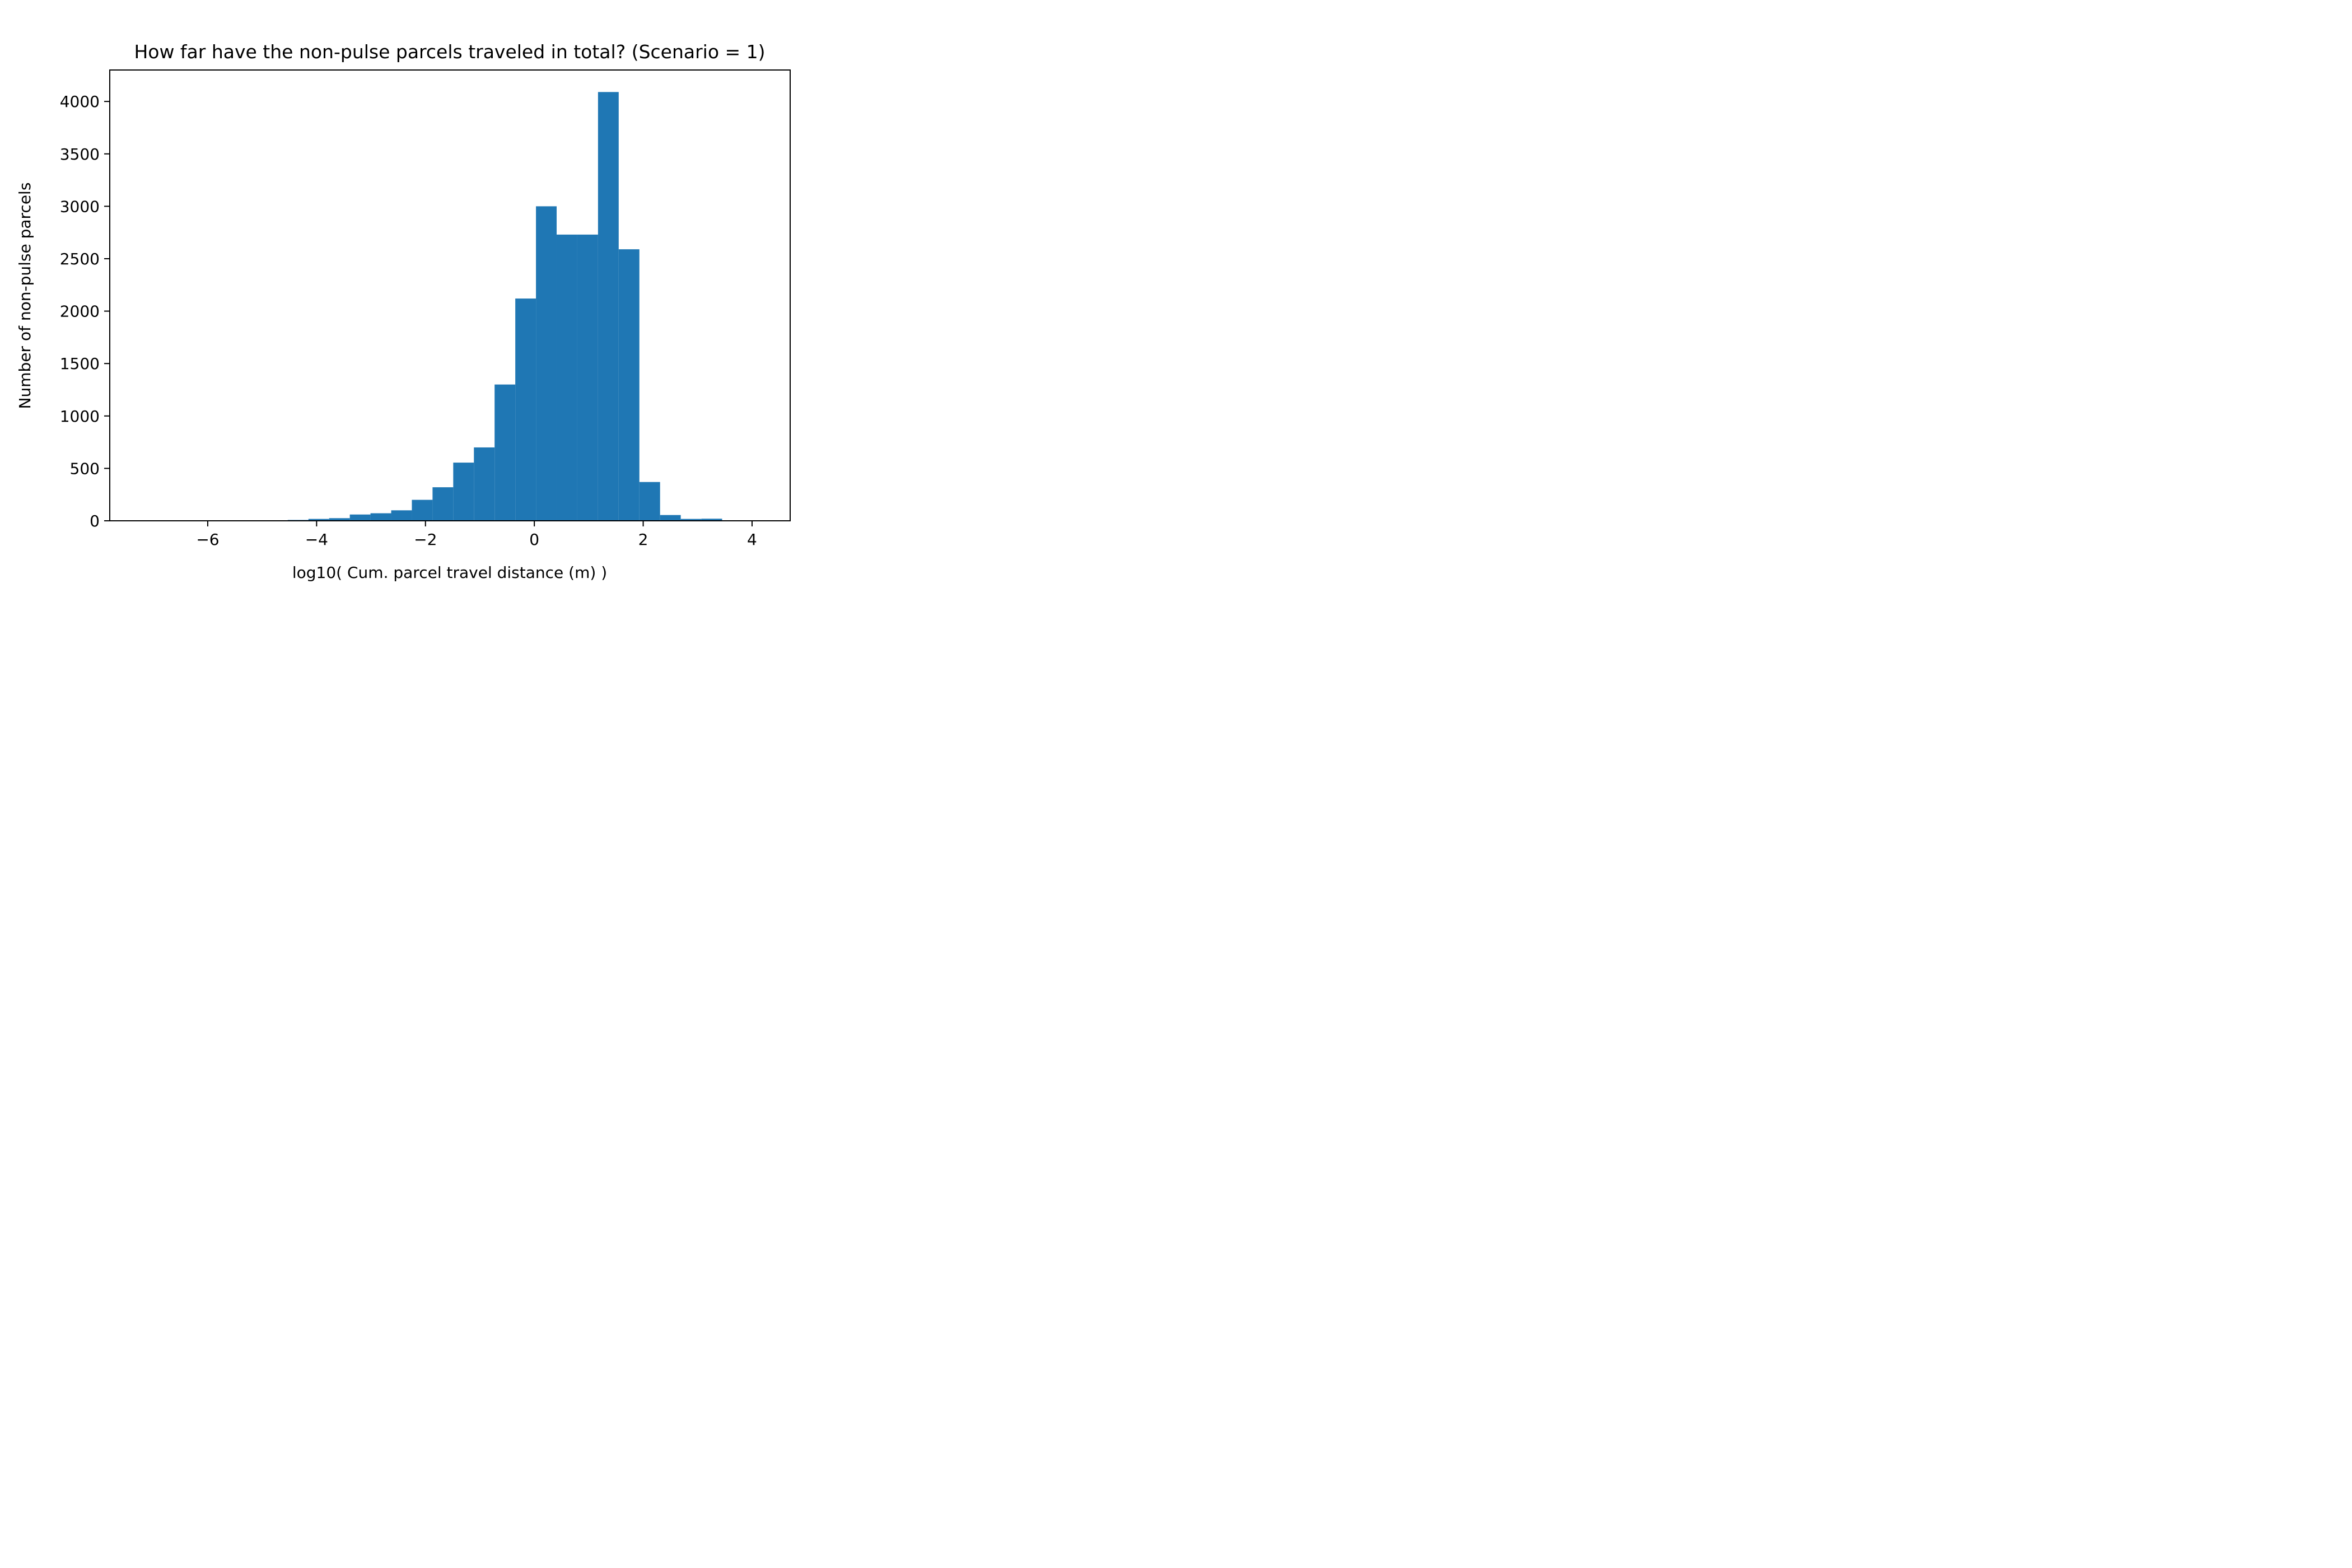 This screenshot has height=1568, width=2352. What do you see at coordinates (95, 521) in the screenshot?
I see `y-tick-label: 0` at bounding box center [95, 521].